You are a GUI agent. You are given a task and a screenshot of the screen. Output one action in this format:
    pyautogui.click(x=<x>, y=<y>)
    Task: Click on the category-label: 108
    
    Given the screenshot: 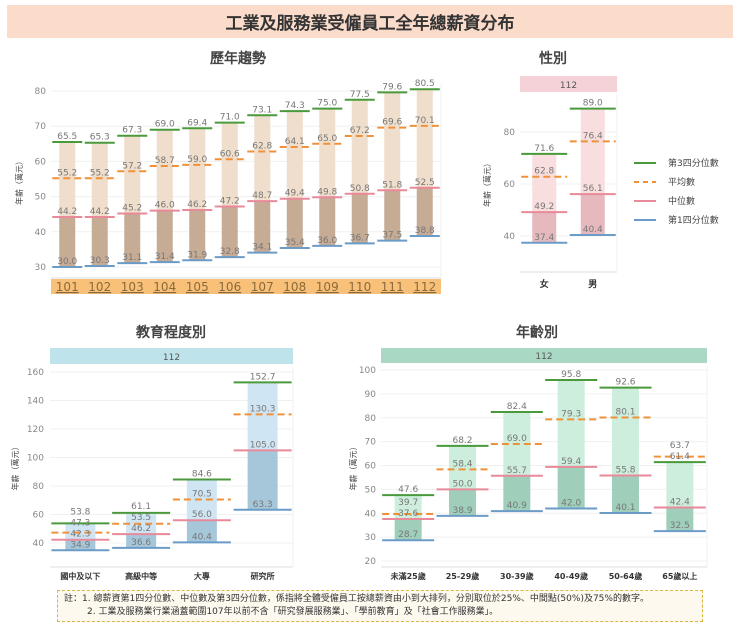 What is the action you would take?
    pyautogui.click(x=294, y=287)
    